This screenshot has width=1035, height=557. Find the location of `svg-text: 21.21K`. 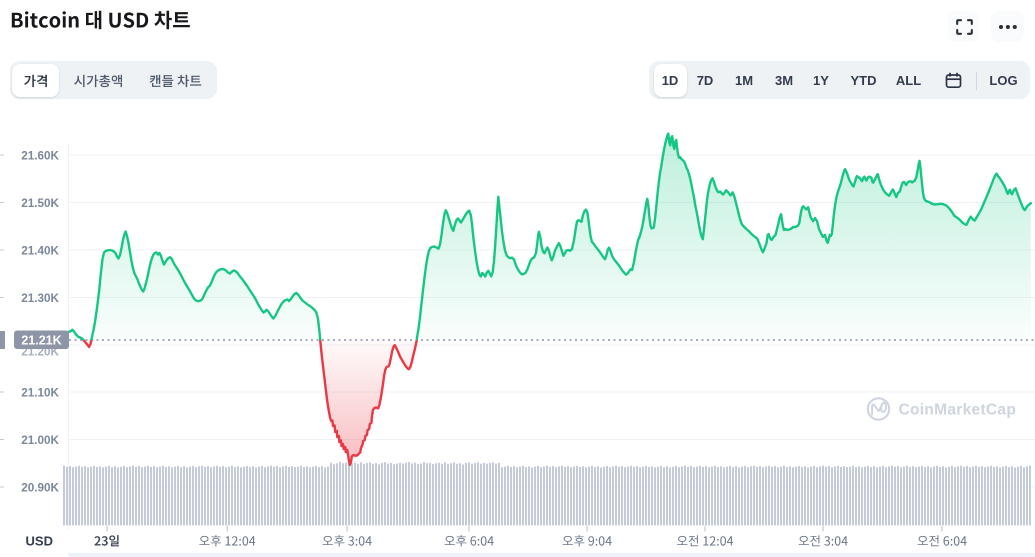

svg-text: 21.21K is located at coordinates (41, 340).